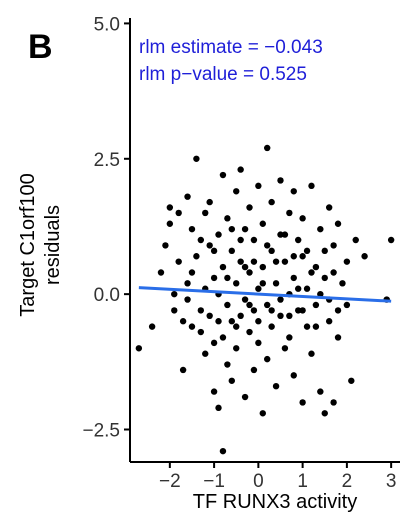 The width and height of the screenshot is (404, 515). What do you see at coordinates (214, 481) in the screenshot?
I see `x-tick-label: −1` at bounding box center [214, 481].